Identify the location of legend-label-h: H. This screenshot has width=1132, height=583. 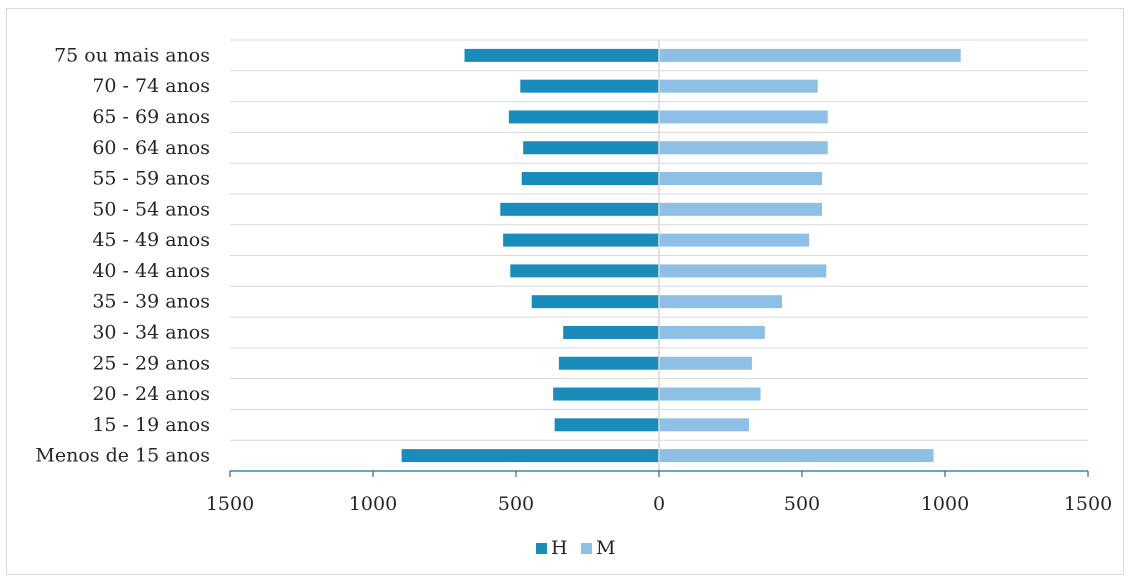
(559, 548).